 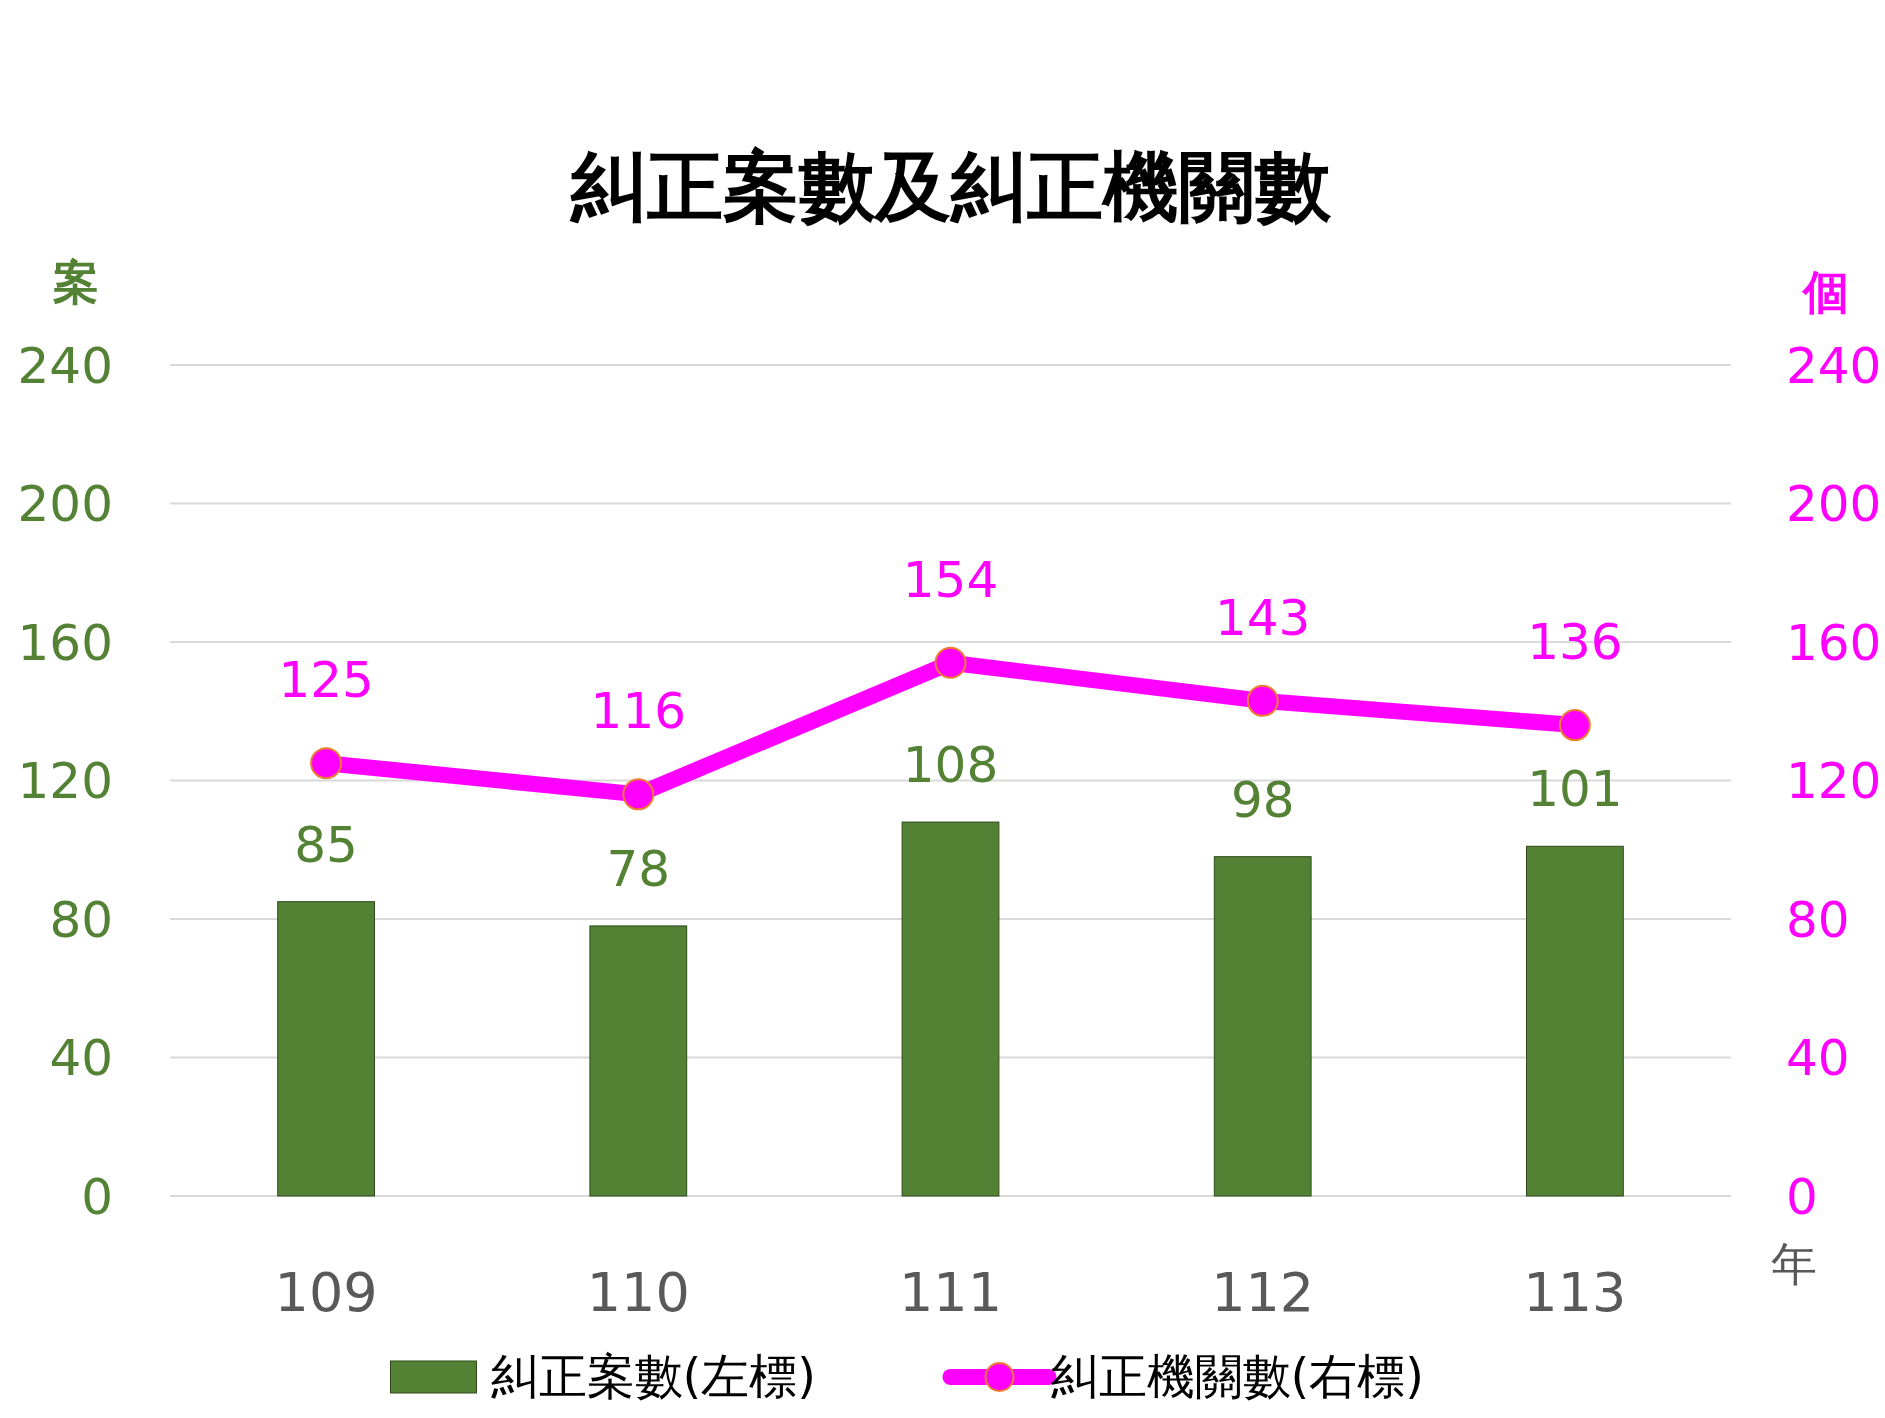 What do you see at coordinates (65, 365) in the screenshot?
I see `y-tick-label: 240` at bounding box center [65, 365].